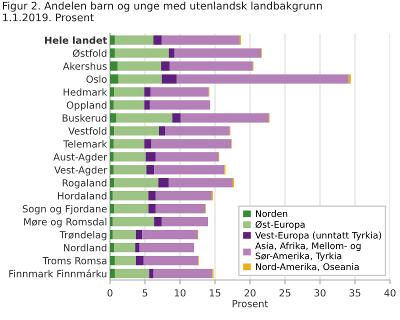  I want to click on x-tick-label: 40, so click(390, 293).